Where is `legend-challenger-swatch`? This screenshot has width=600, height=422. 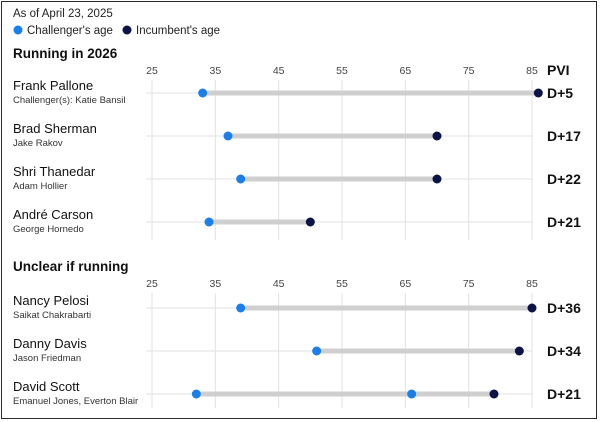
legend-challenger-swatch is located at coordinates (18, 30).